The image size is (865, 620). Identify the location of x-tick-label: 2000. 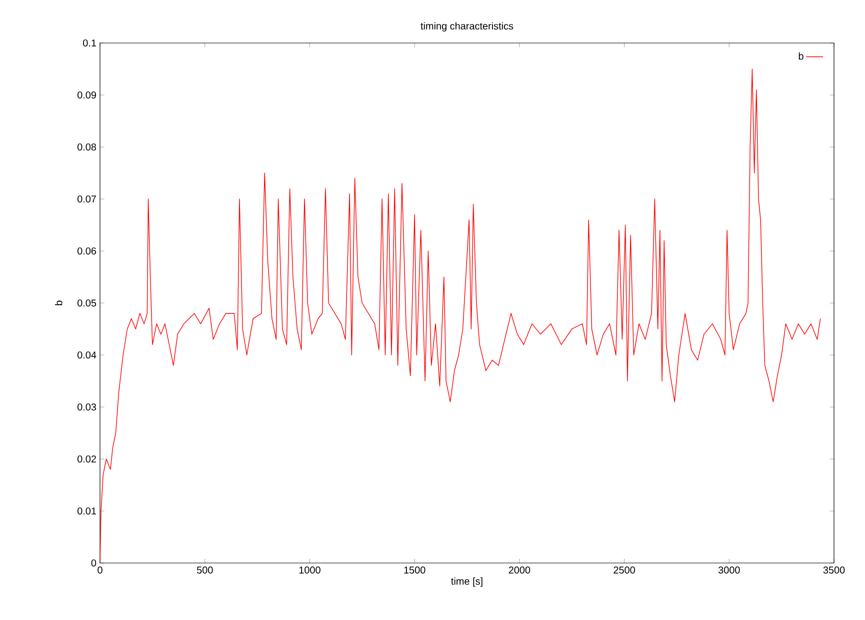
(519, 570).